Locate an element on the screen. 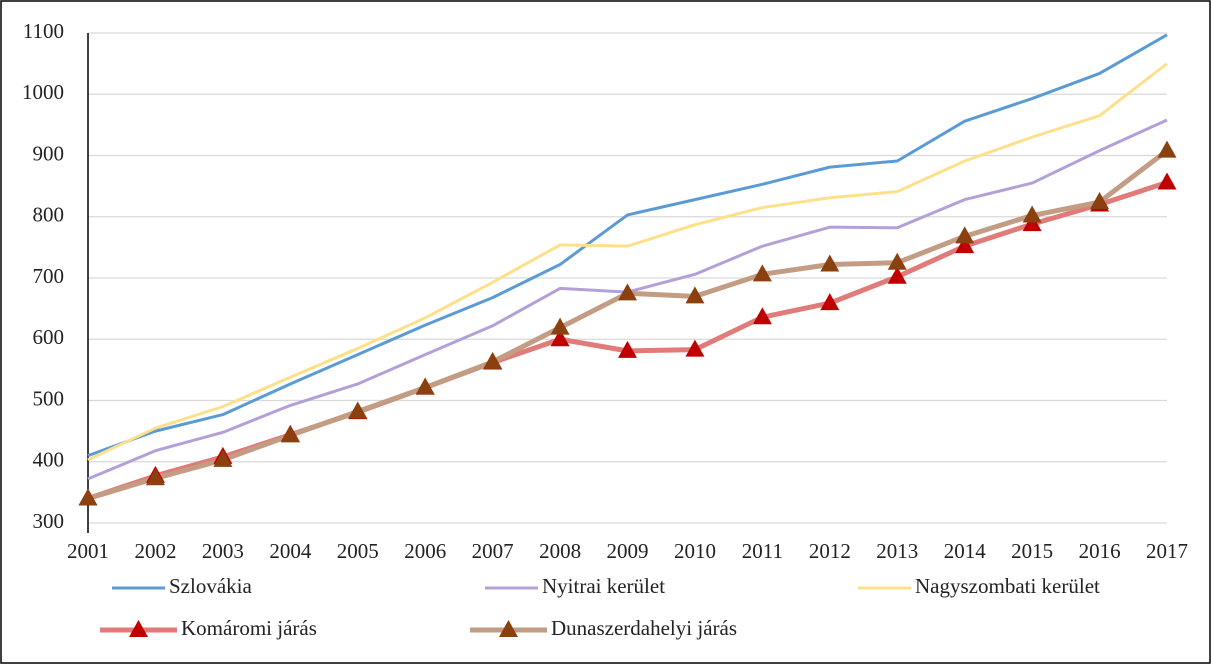 This screenshot has height=664, width=1211. legend-label: Nyitrai kerület is located at coordinates (603, 586).